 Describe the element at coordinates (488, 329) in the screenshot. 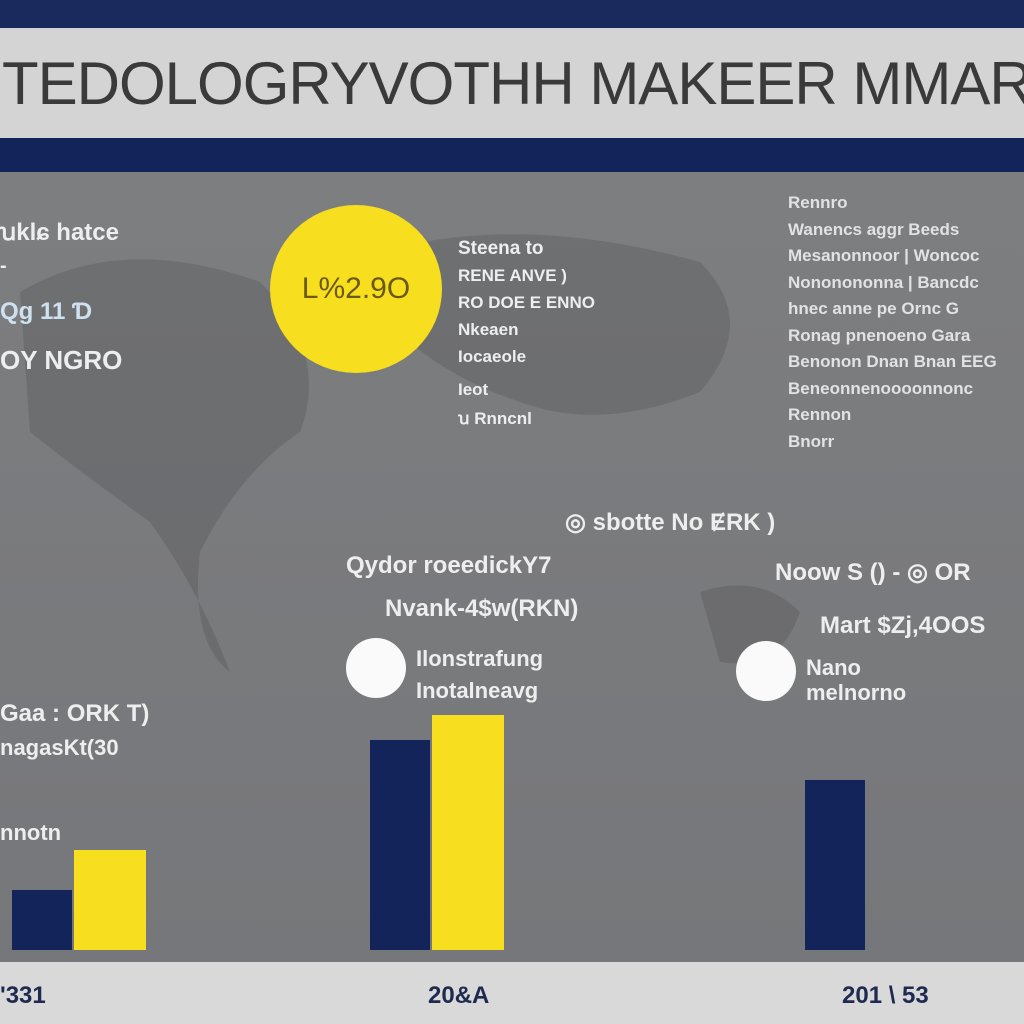

I see `circle-note: Nkeaen` at that location.